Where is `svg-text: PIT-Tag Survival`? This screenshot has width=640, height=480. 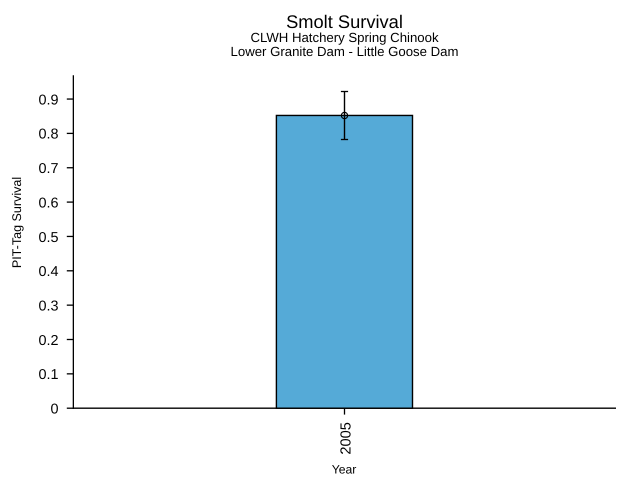
svg-text: PIT-Tag Survival is located at coordinates (17, 222).